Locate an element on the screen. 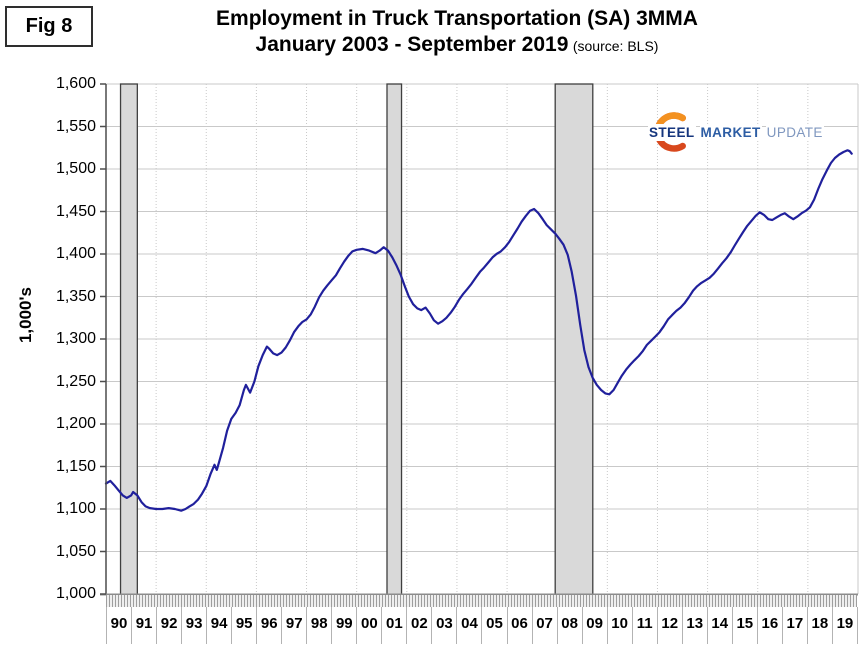  x-tick-label: 97 is located at coordinates (293, 625).